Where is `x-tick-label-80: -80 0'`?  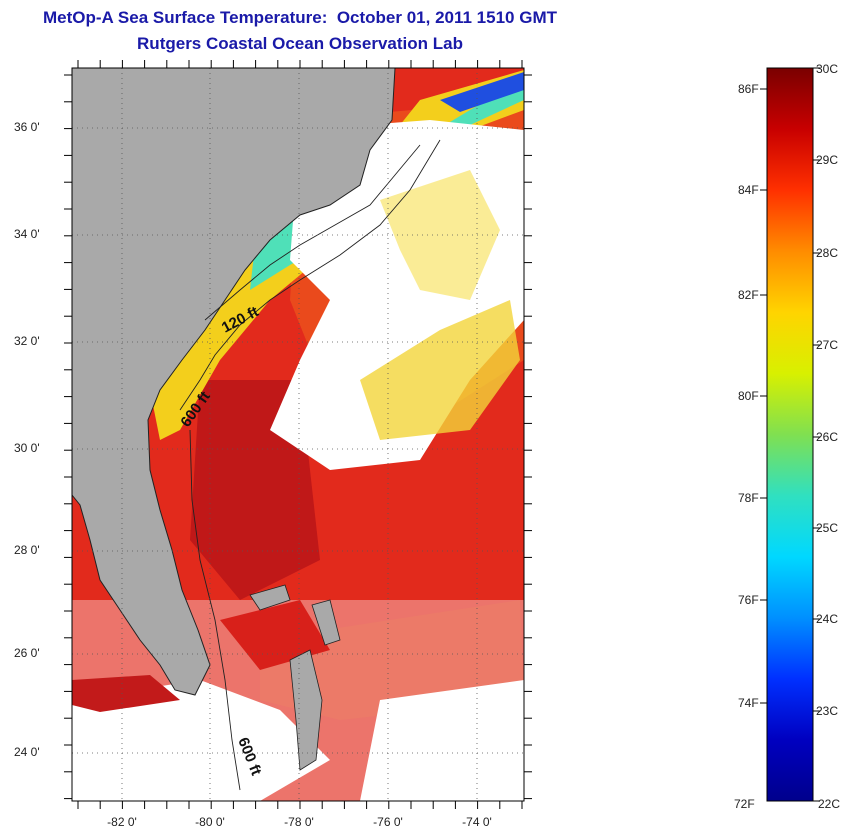 x-tick-label-80: -80 0' is located at coordinates (210, 822).